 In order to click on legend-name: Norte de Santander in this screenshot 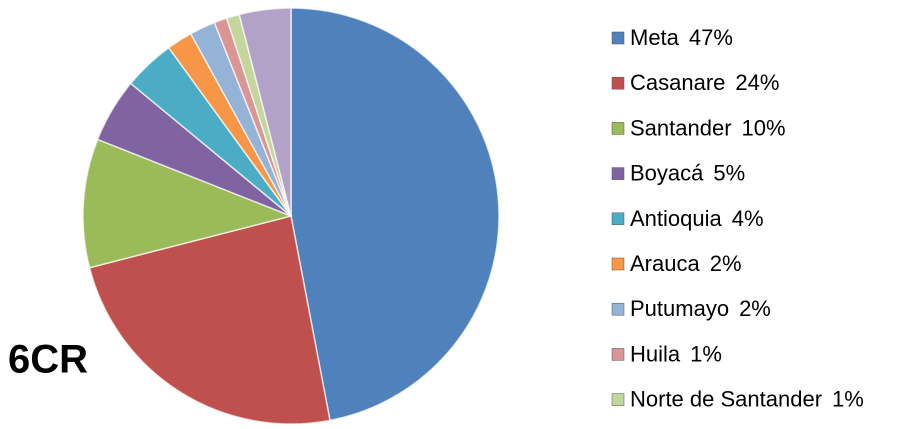, I will do `click(726, 398)`.